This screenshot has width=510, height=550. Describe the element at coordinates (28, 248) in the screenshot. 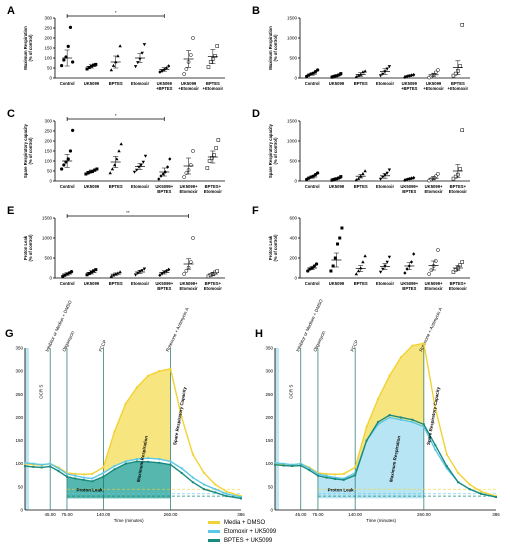

I see `y-axis-label: Proton Leak(% of control)` at that location.